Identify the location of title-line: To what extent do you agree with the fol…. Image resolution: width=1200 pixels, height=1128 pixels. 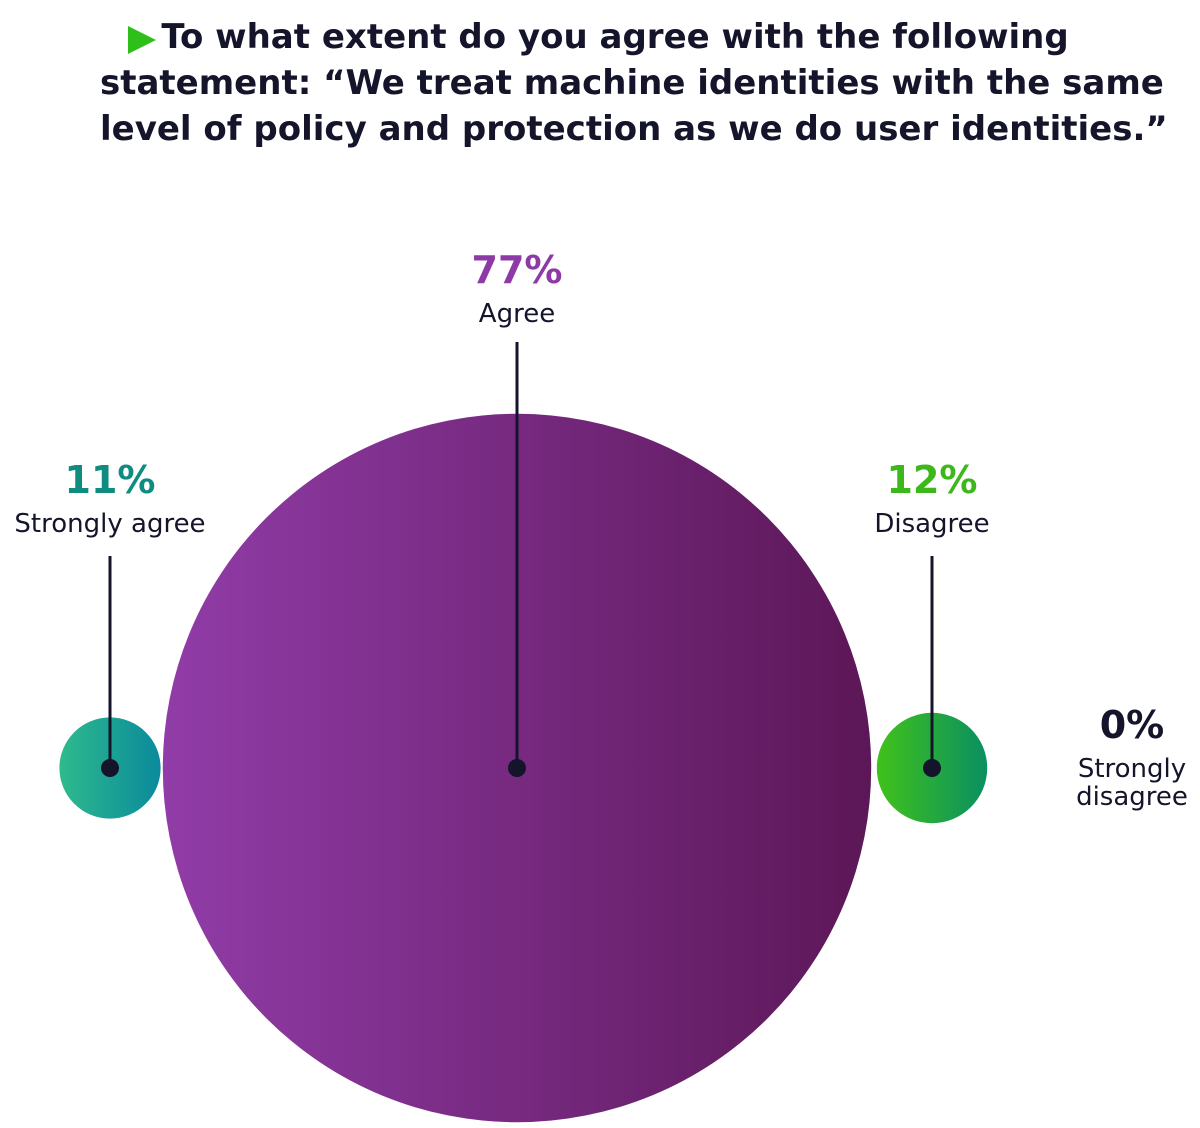
(615, 37).